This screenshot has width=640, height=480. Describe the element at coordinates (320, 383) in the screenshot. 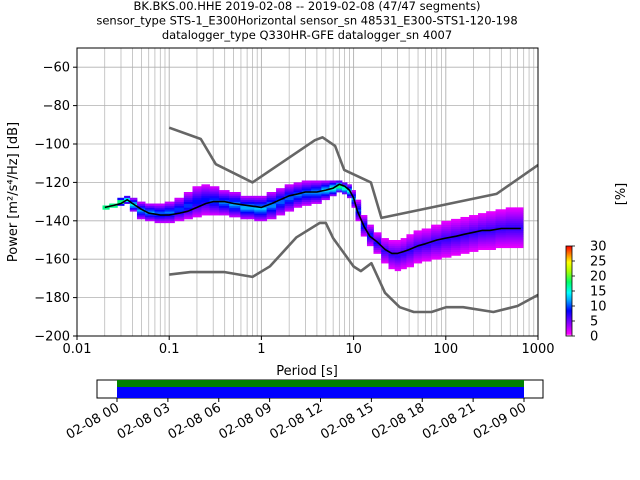

I see `timeline-used-segment` at that location.